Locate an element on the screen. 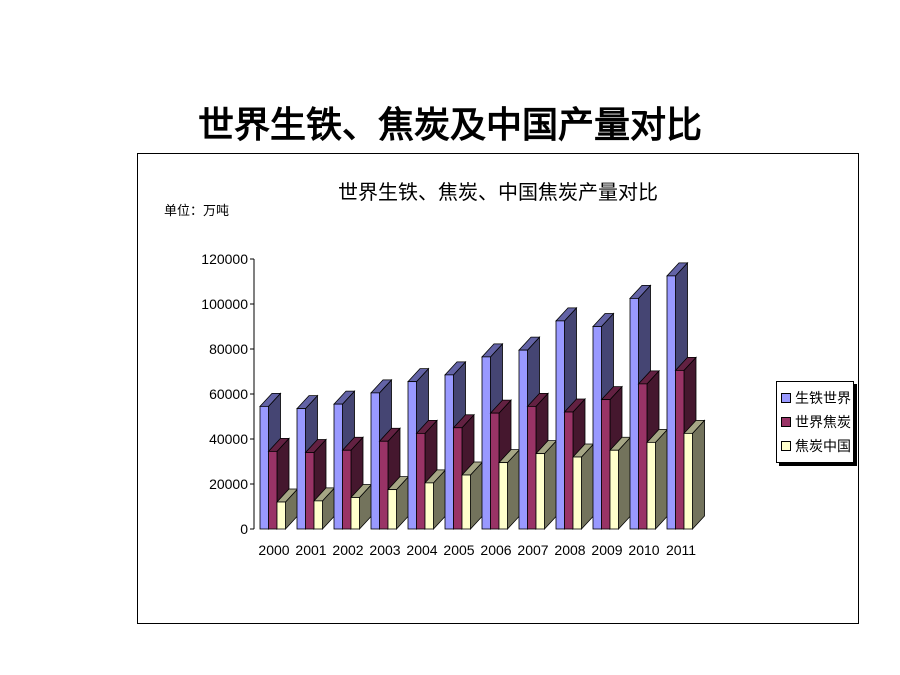 This screenshot has width=900, height=675. x-tick-label: 2006 is located at coordinates (495, 550).